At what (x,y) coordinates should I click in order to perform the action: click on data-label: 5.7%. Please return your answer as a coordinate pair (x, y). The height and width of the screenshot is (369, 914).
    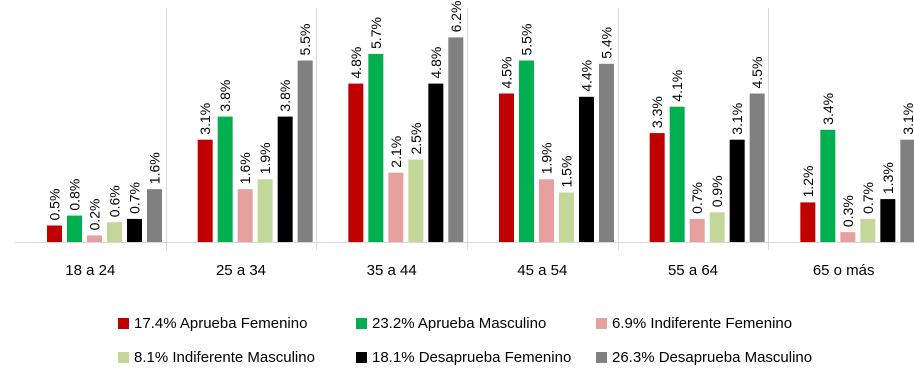
    Looking at the image, I should click on (376, 33).